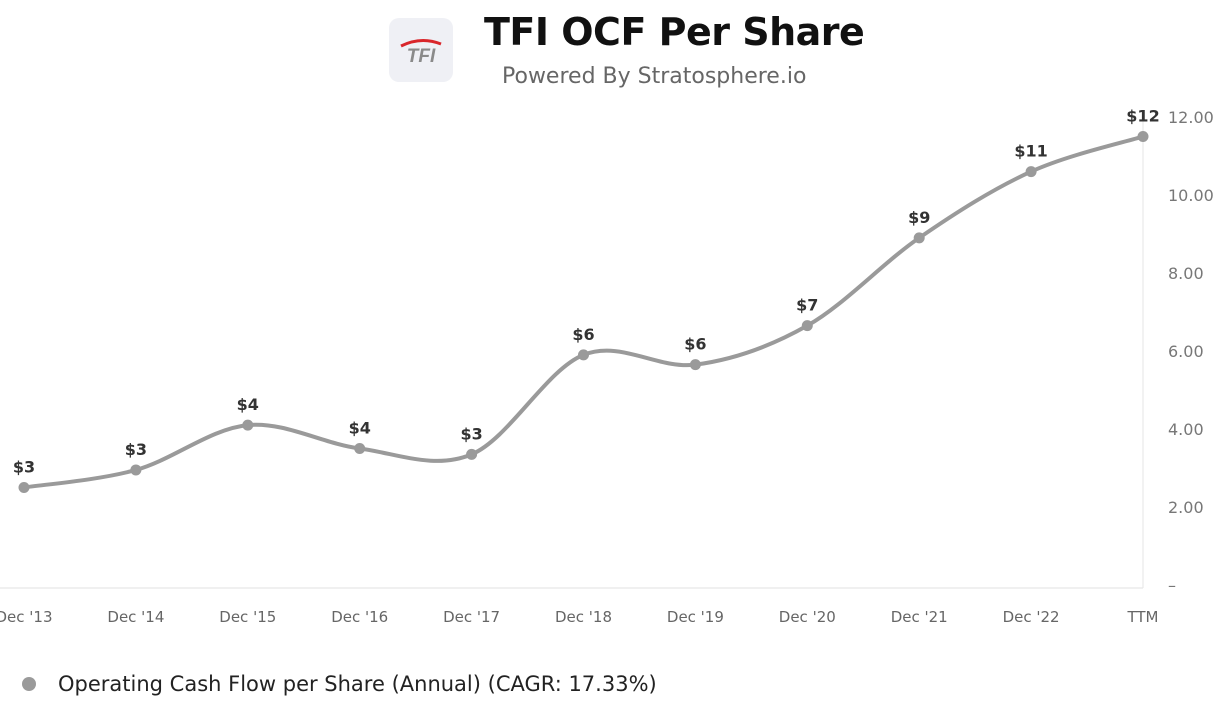  I want to click on x-tick-label: Dec '22, so click(1031, 617).